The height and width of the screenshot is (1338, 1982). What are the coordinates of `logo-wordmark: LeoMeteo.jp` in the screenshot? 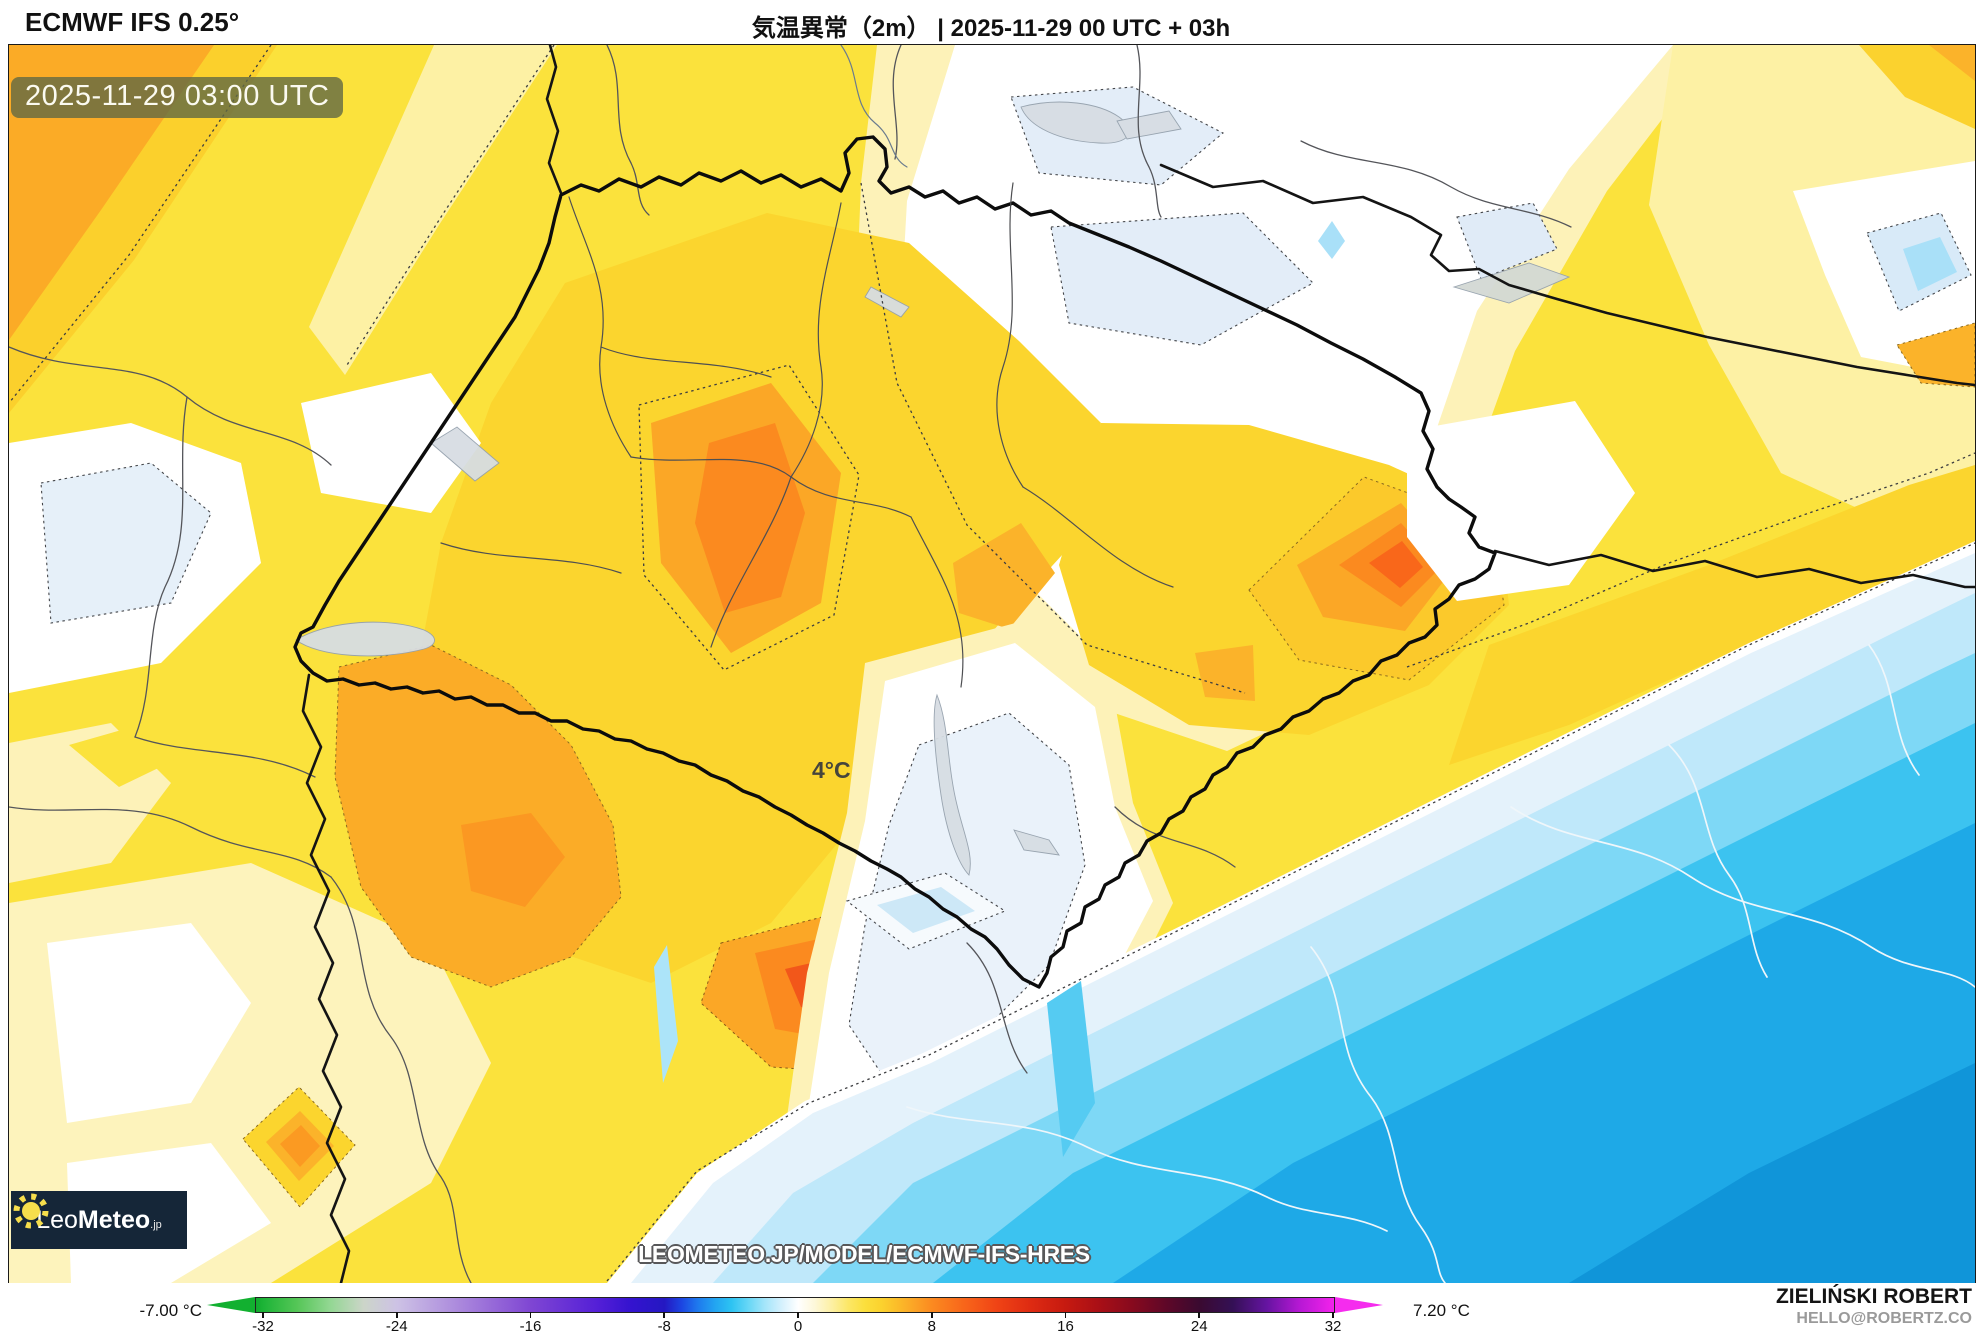 It's located at (99, 1219).